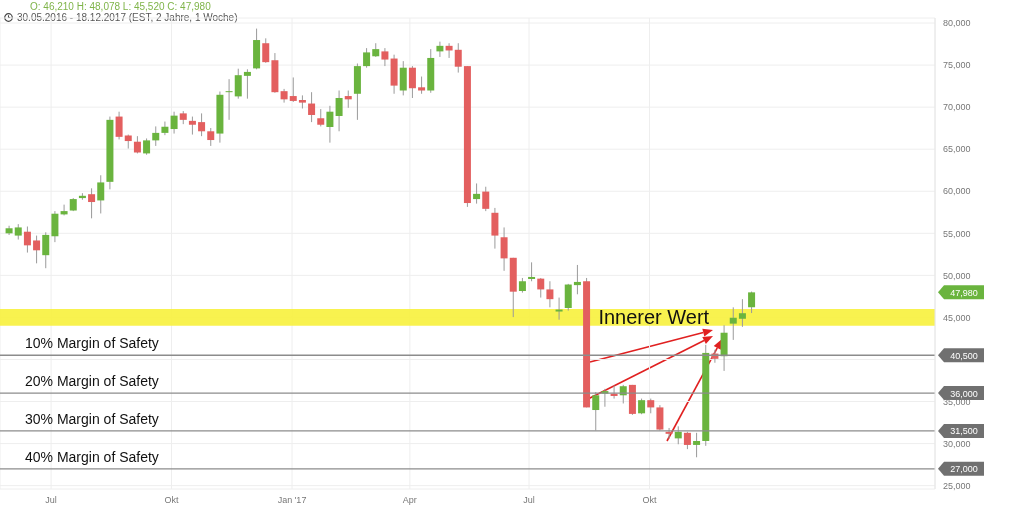  I want to click on band-label: Innerer Wert, so click(654, 317).